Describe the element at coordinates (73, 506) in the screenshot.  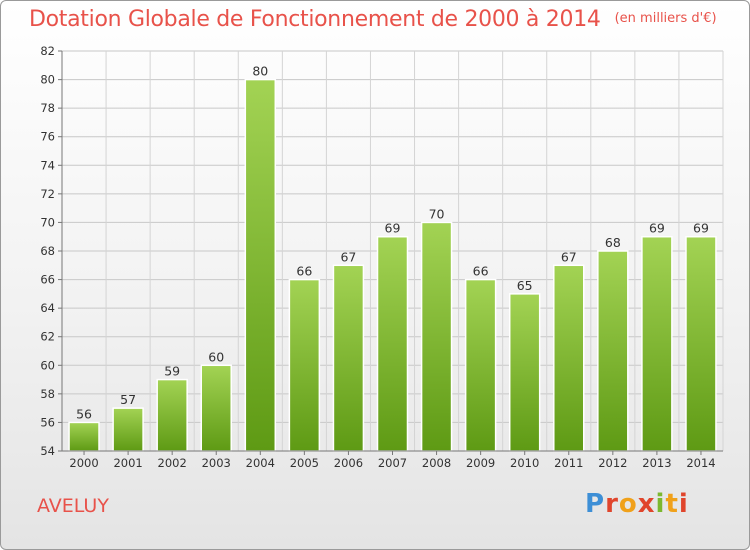
I see `commune-name: AVELUY` at that location.